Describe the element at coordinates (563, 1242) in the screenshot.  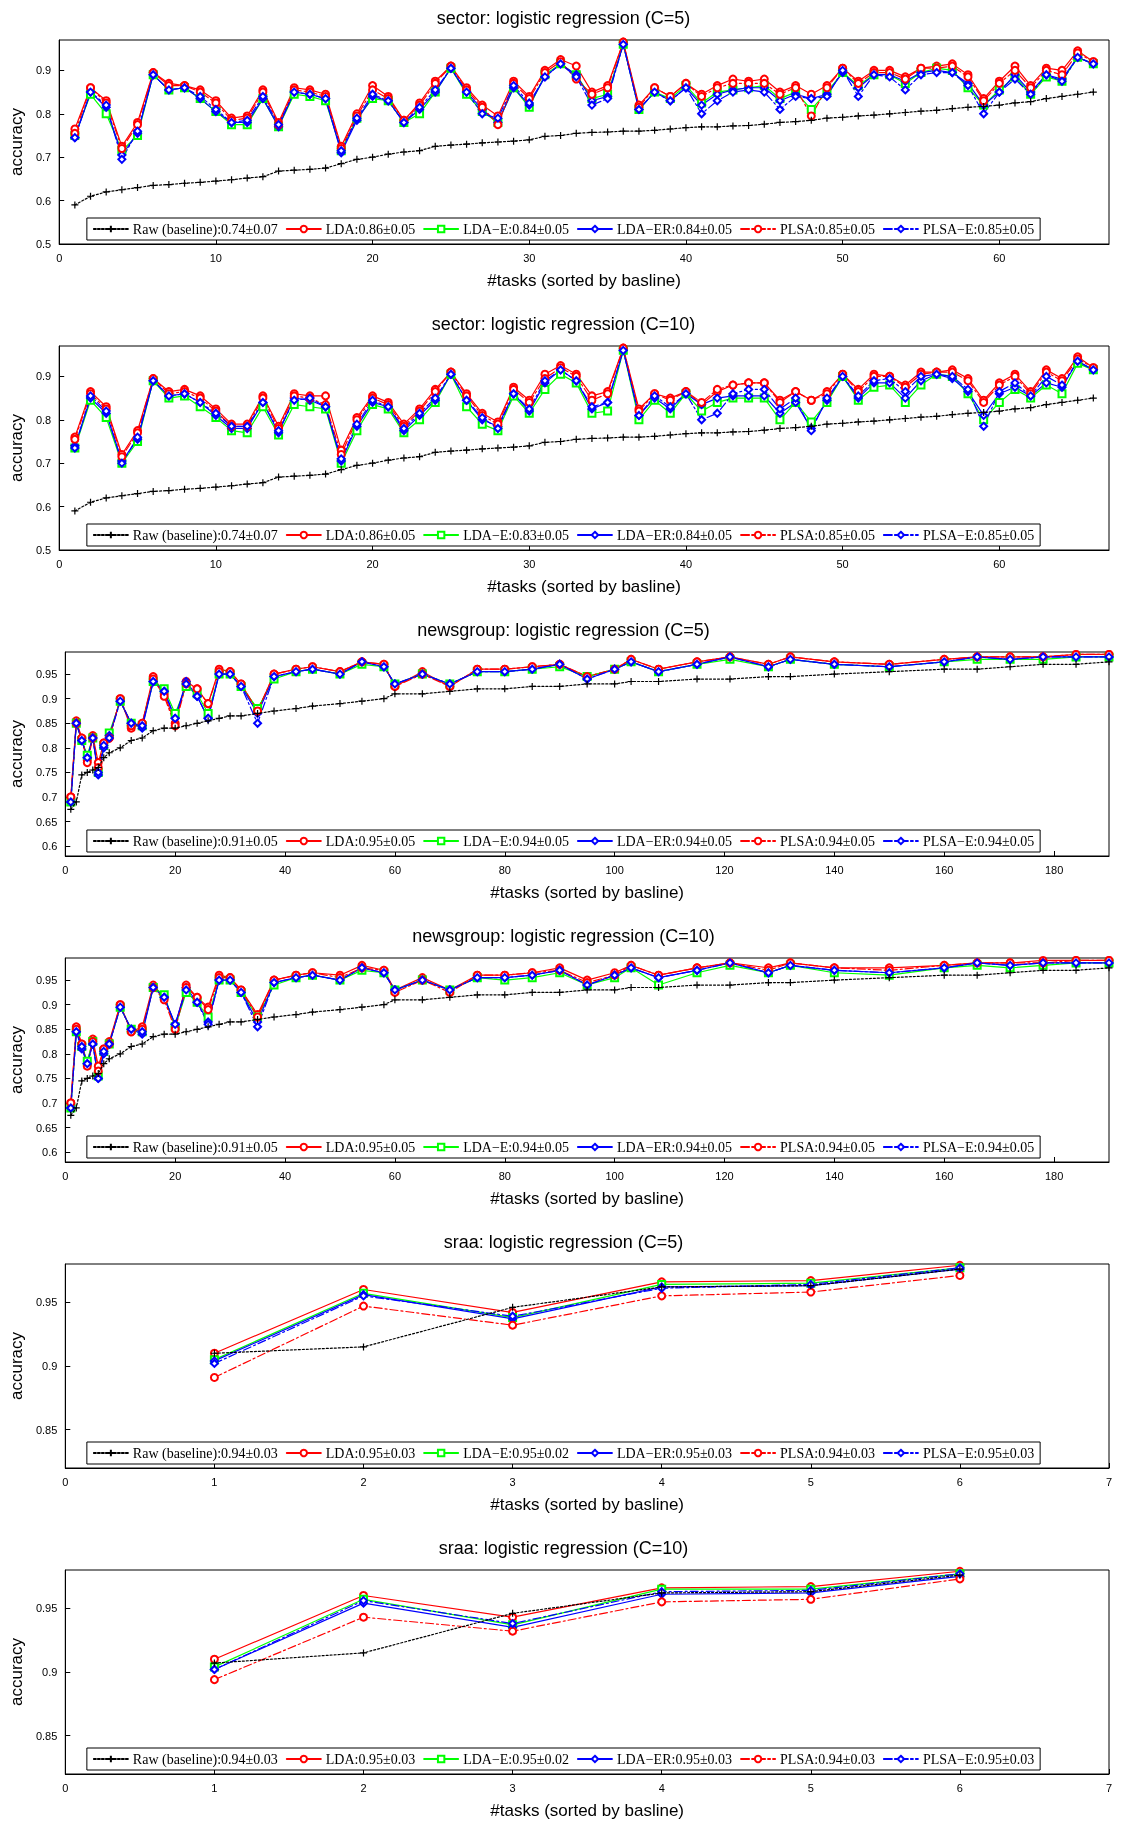
I see `chart-title: sraa: logistic regression (C=5)` at that location.